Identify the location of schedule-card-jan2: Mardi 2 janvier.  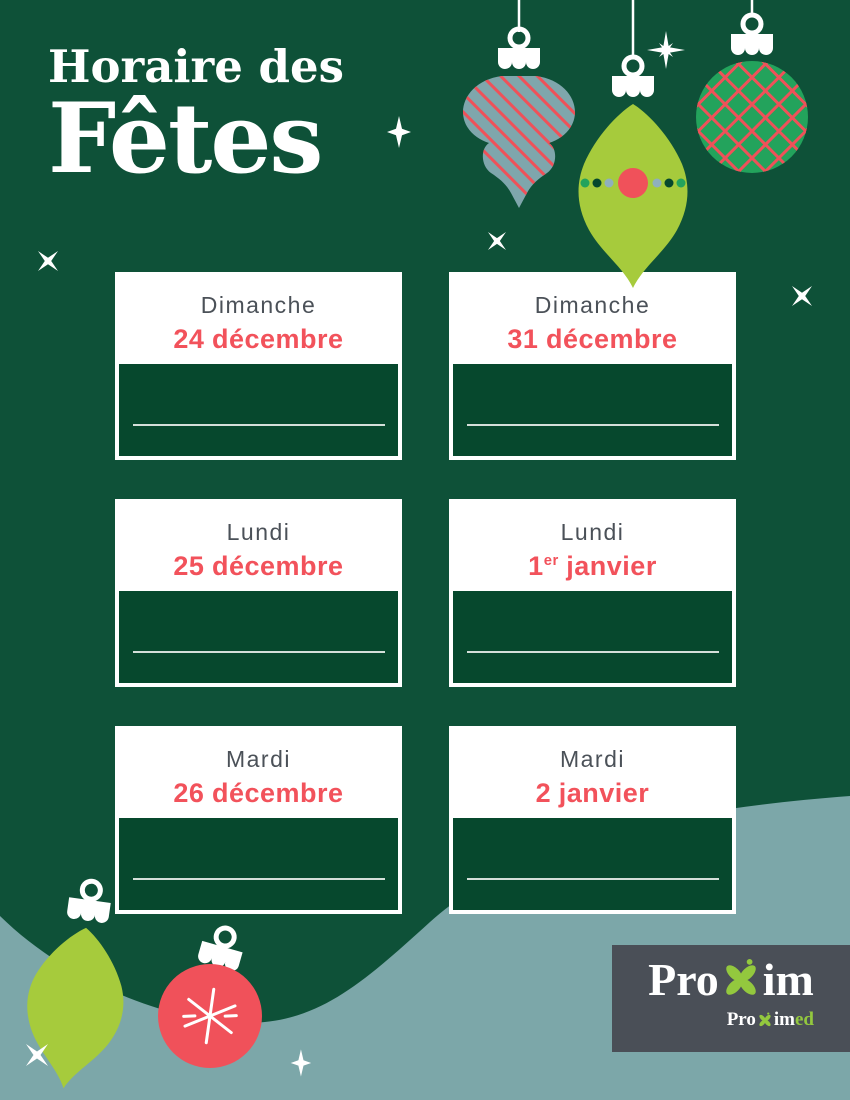
(592, 820).